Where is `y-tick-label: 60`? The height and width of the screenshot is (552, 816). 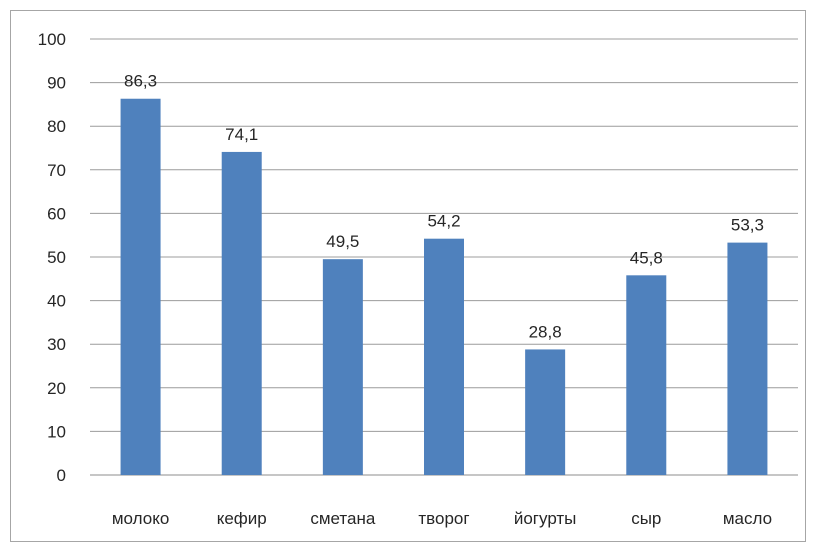
y-tick-label: 60 is located at coordinates (56, 213).